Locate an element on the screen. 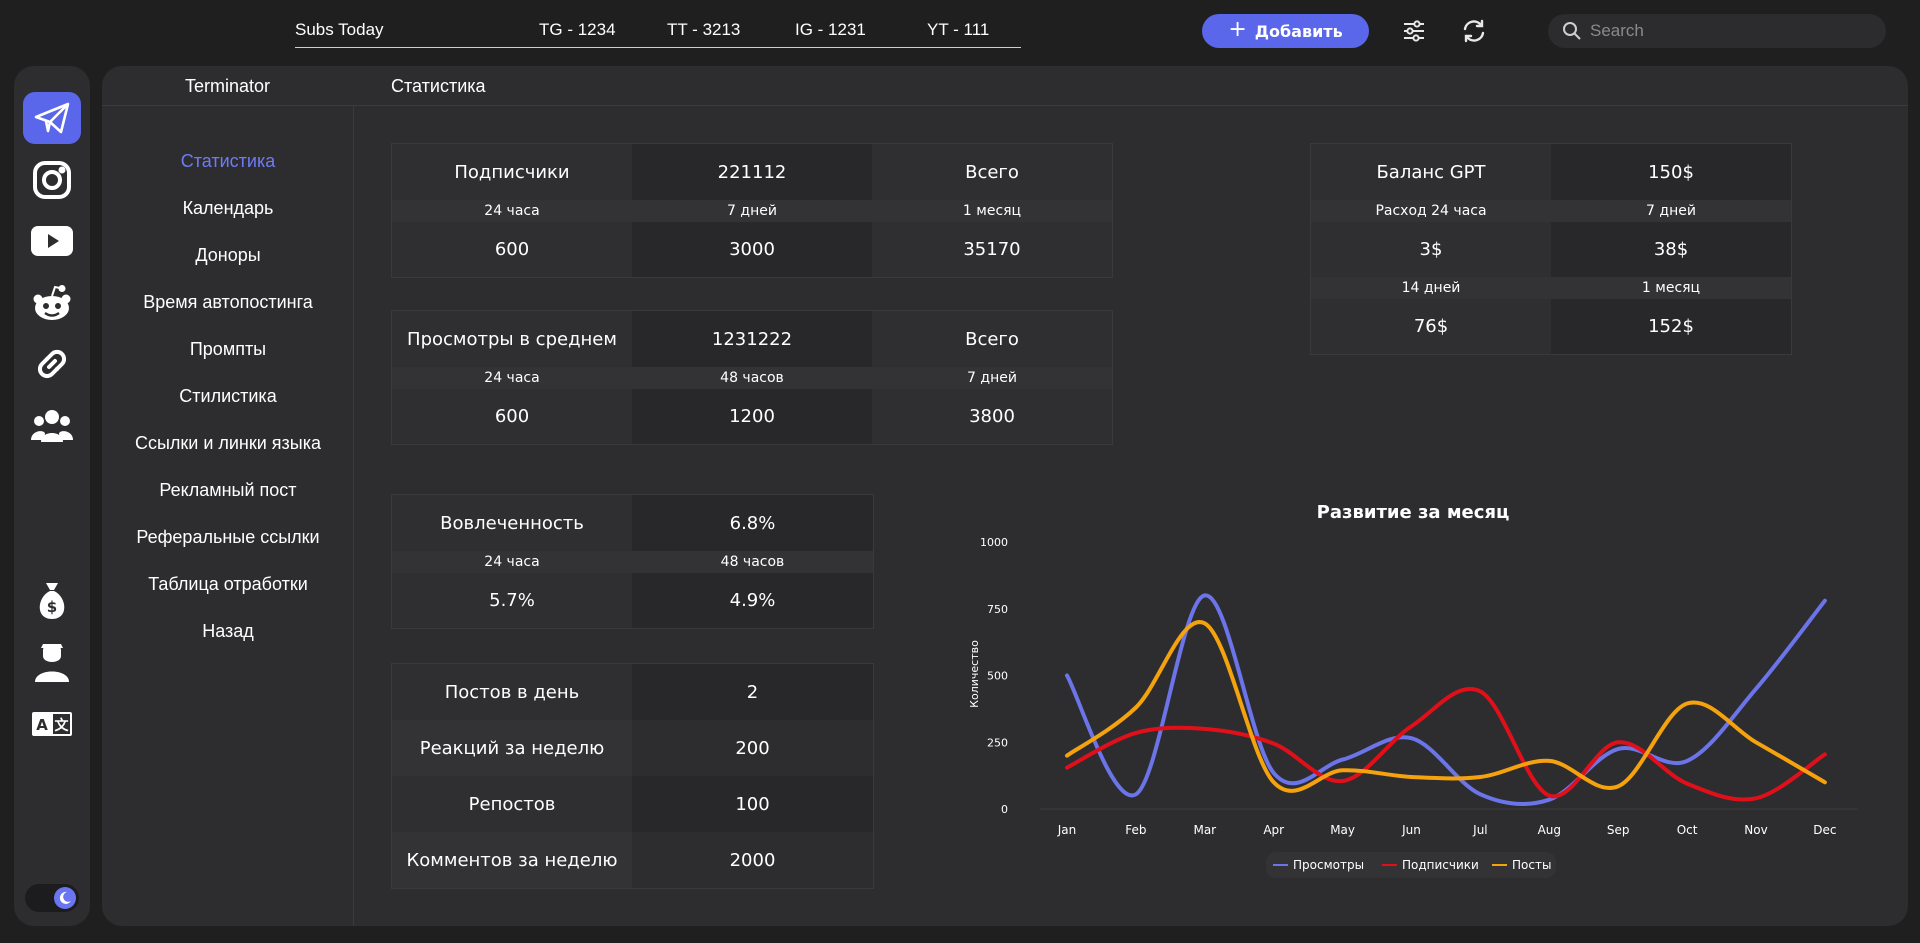 The width and height of the screenshot is (1920, 943). nav-item-work-table: Таблица отработки is located at coordinates (228, 584).